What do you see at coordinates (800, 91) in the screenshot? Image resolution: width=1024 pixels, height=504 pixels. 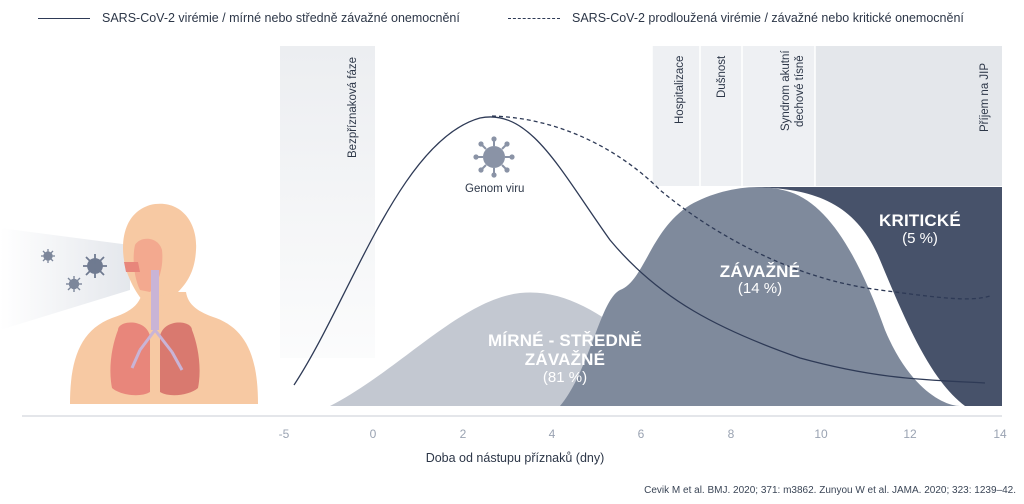 I see `phase-label-ards-2: dechové tísně` at bounding box center [800, 91].